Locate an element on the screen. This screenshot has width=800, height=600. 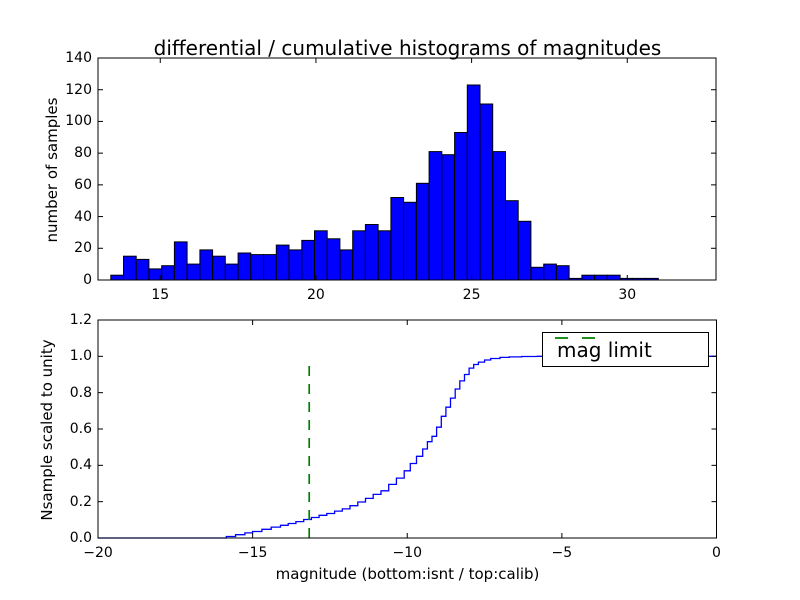
y-tick-label: 0.6 is located at coordinates (80, 429).